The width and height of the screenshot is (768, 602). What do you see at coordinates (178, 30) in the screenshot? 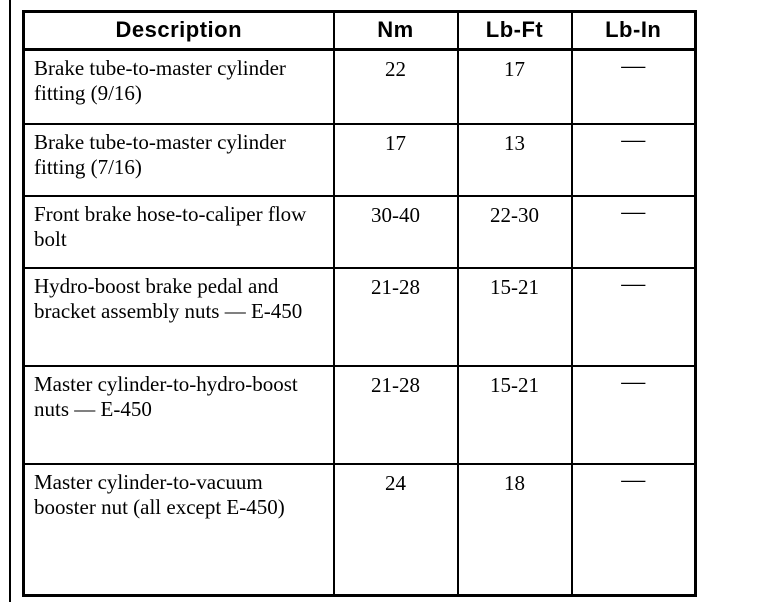
I see `header-description: Description` at bounding box center [178, 30].